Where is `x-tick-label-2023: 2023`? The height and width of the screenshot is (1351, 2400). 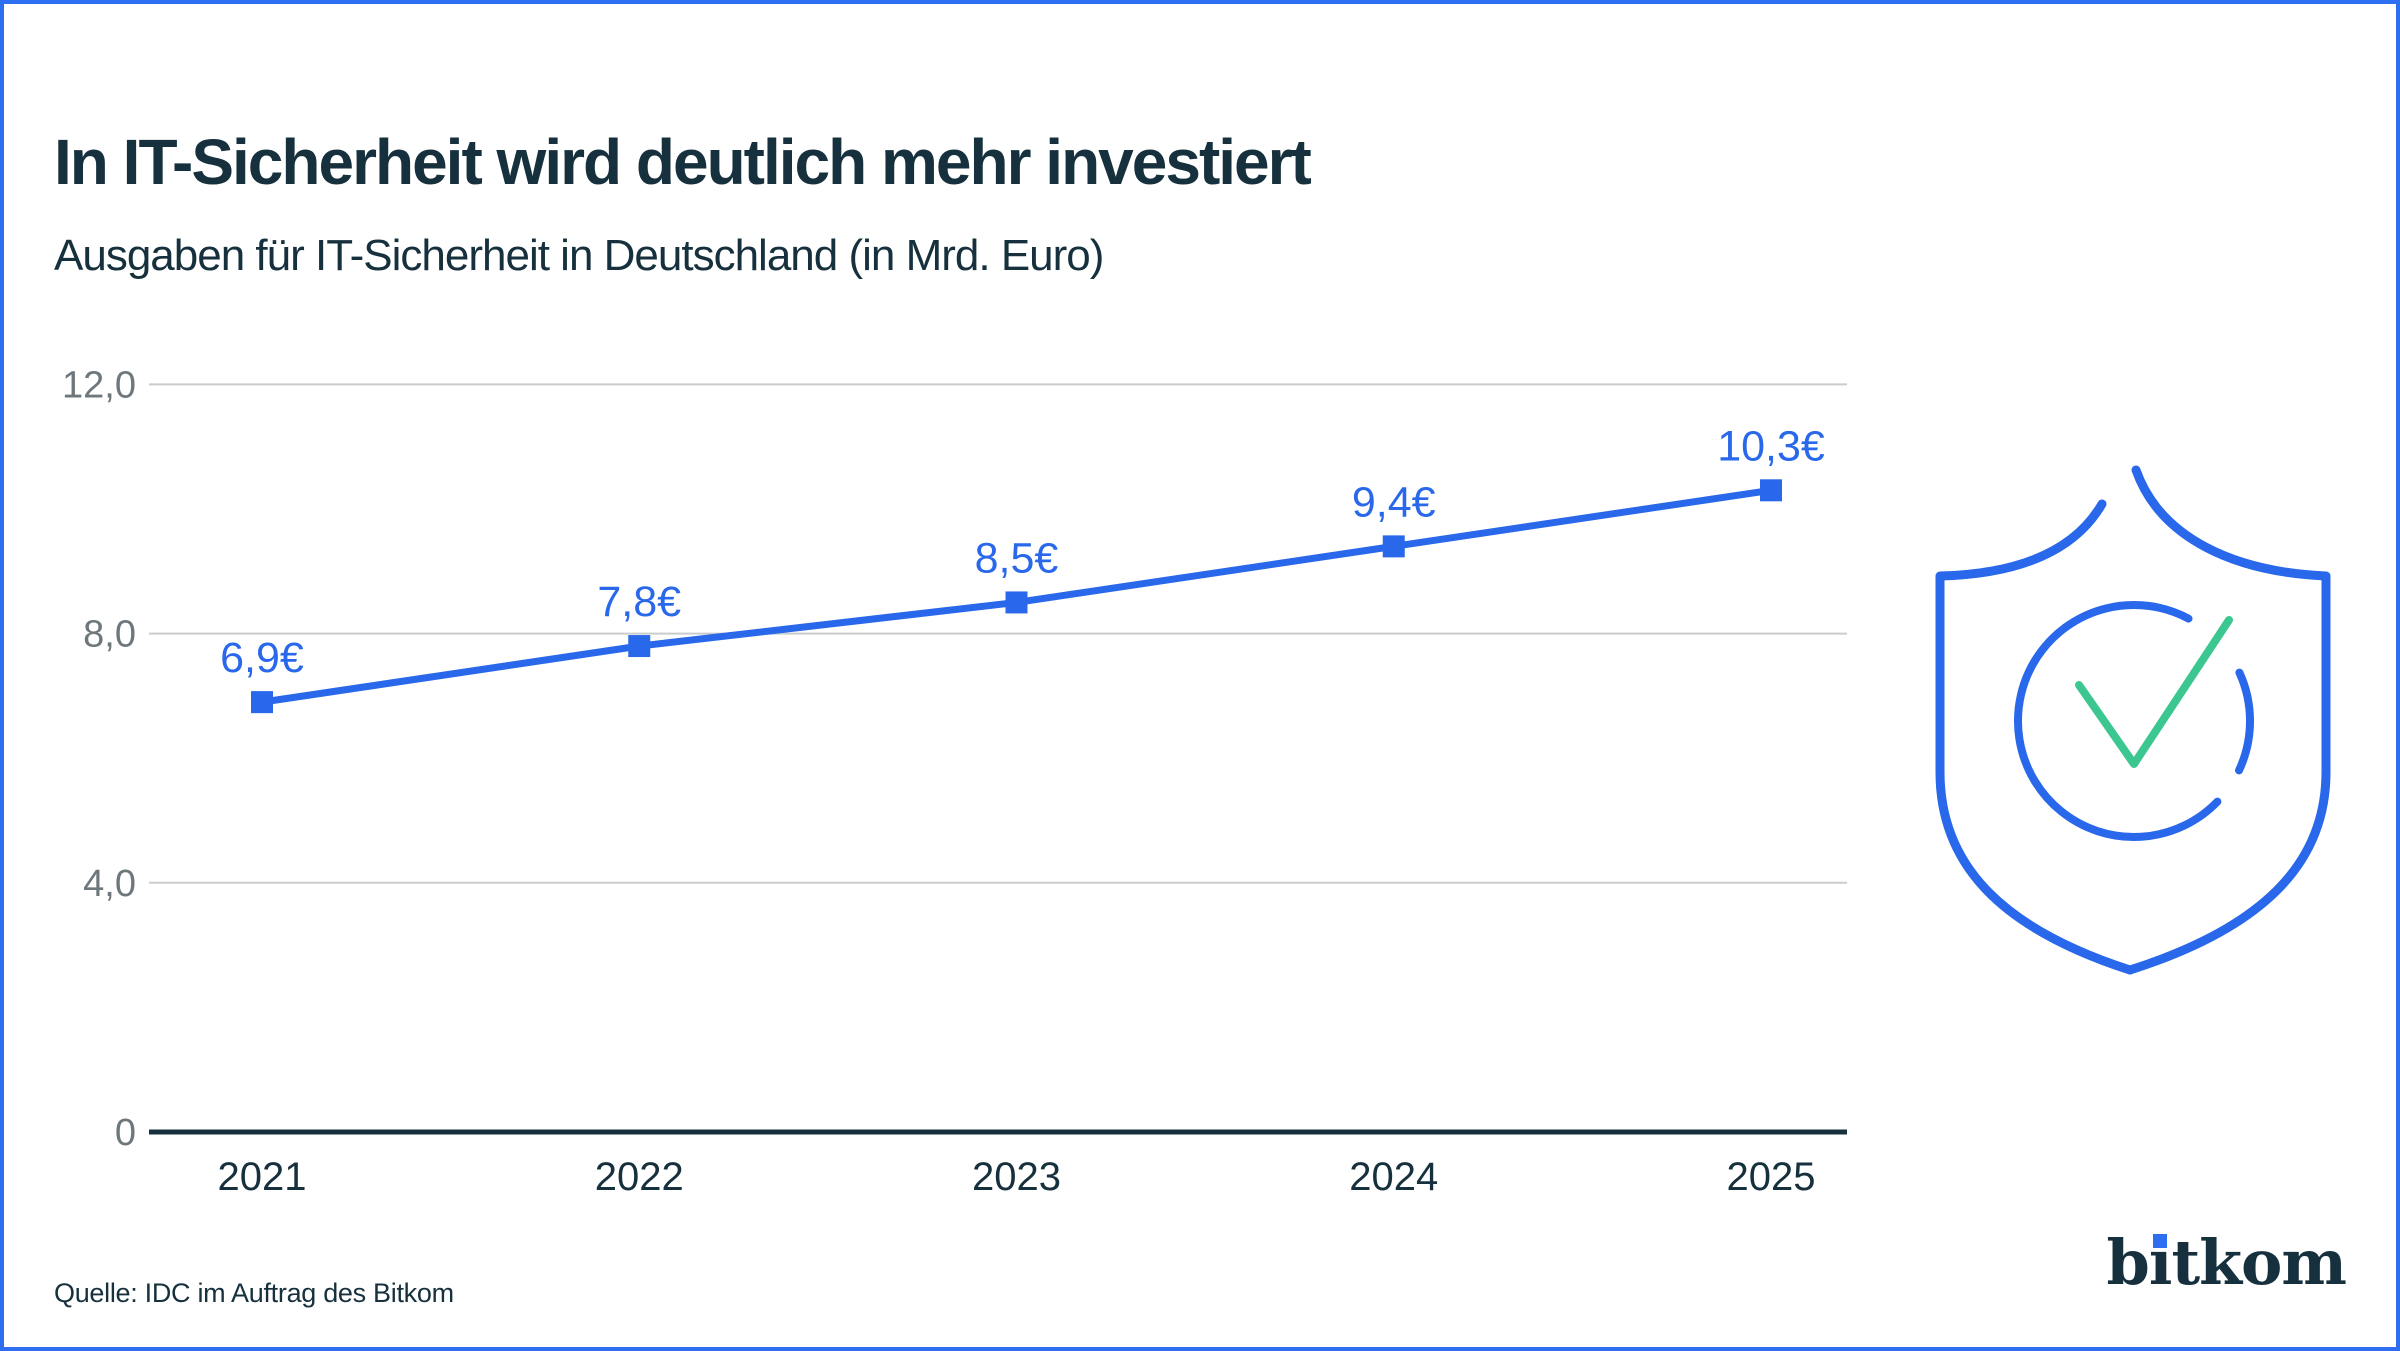 x-tick-label-2023: 2023 is located at coordinates (1016, 1177).